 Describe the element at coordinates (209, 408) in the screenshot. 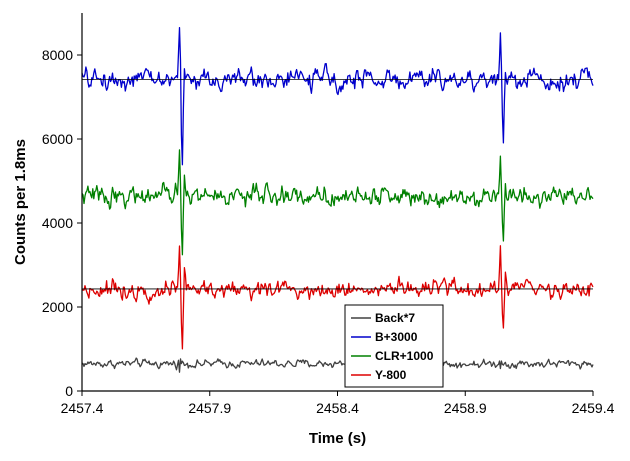

I see `x-tick-label: 2457.9` at that location.